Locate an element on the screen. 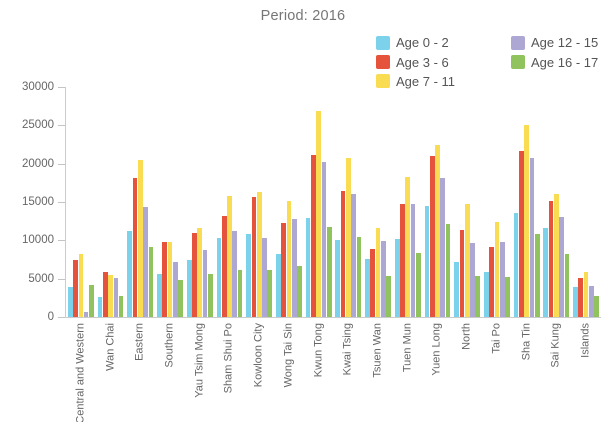 This screenshot has height=422, width=606. bar-age-12-15-yau-tsim-mong is located at coordinates (205, 283).